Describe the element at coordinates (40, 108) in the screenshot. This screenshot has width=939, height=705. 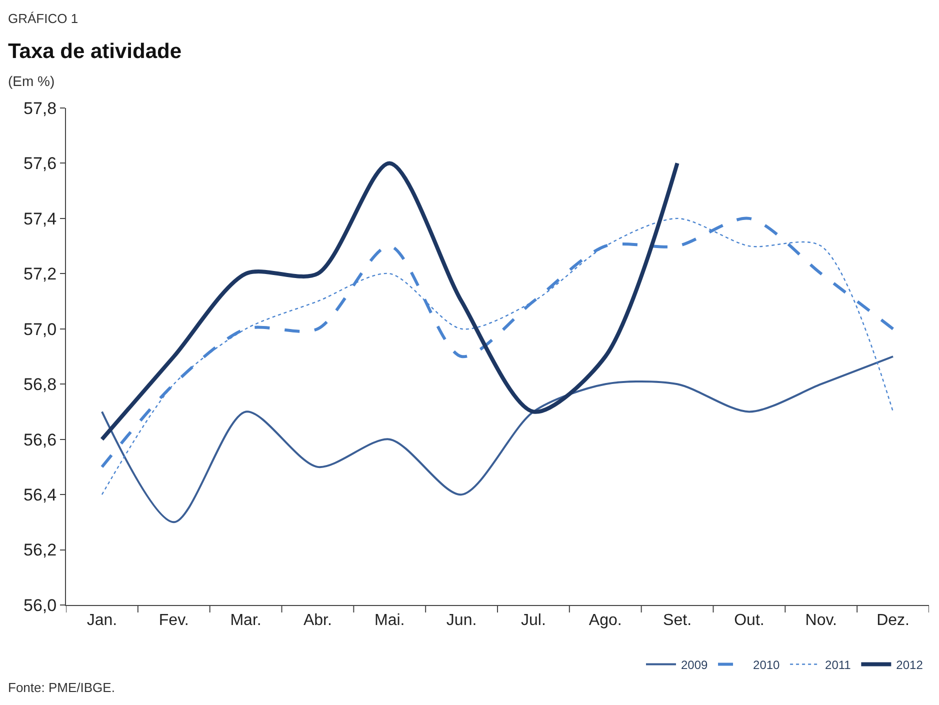
I see `y-tick-label: 57,8` at that location.